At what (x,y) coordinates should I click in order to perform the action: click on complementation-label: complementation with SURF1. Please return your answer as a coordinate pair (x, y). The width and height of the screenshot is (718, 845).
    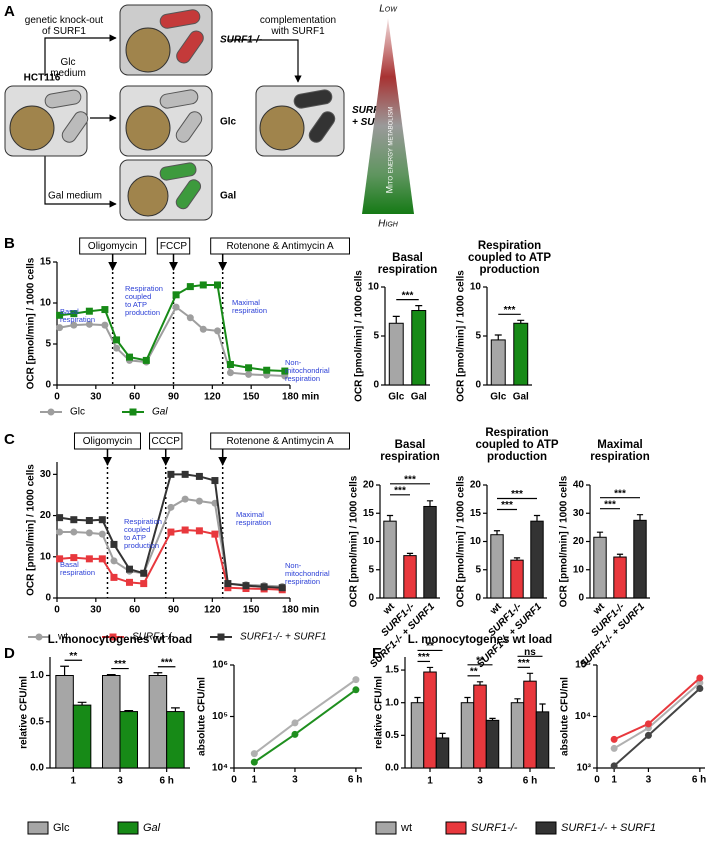
    Looking at the image, I should click on (298, 26).